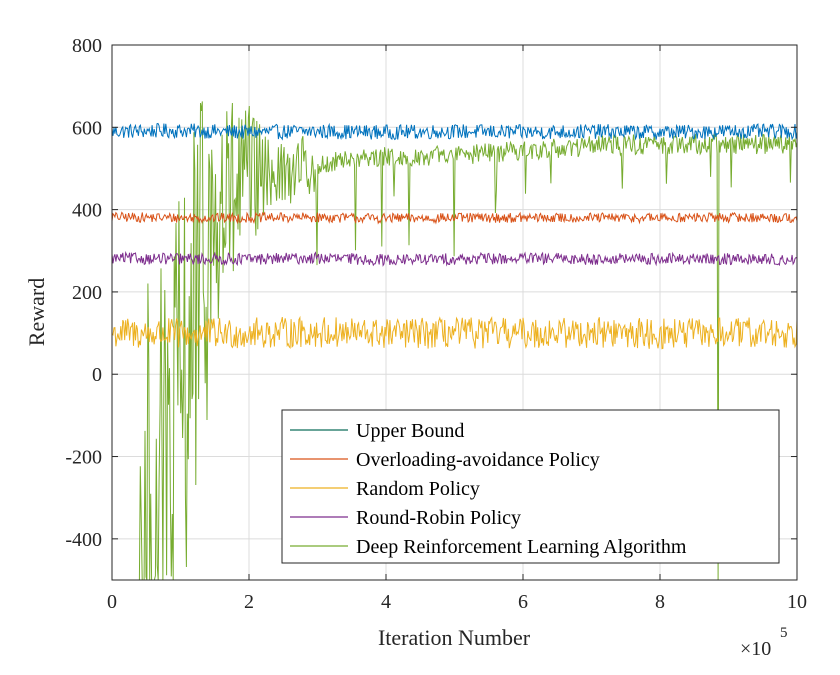  I want to click on x-tick-label: 2, so click(249, 602).